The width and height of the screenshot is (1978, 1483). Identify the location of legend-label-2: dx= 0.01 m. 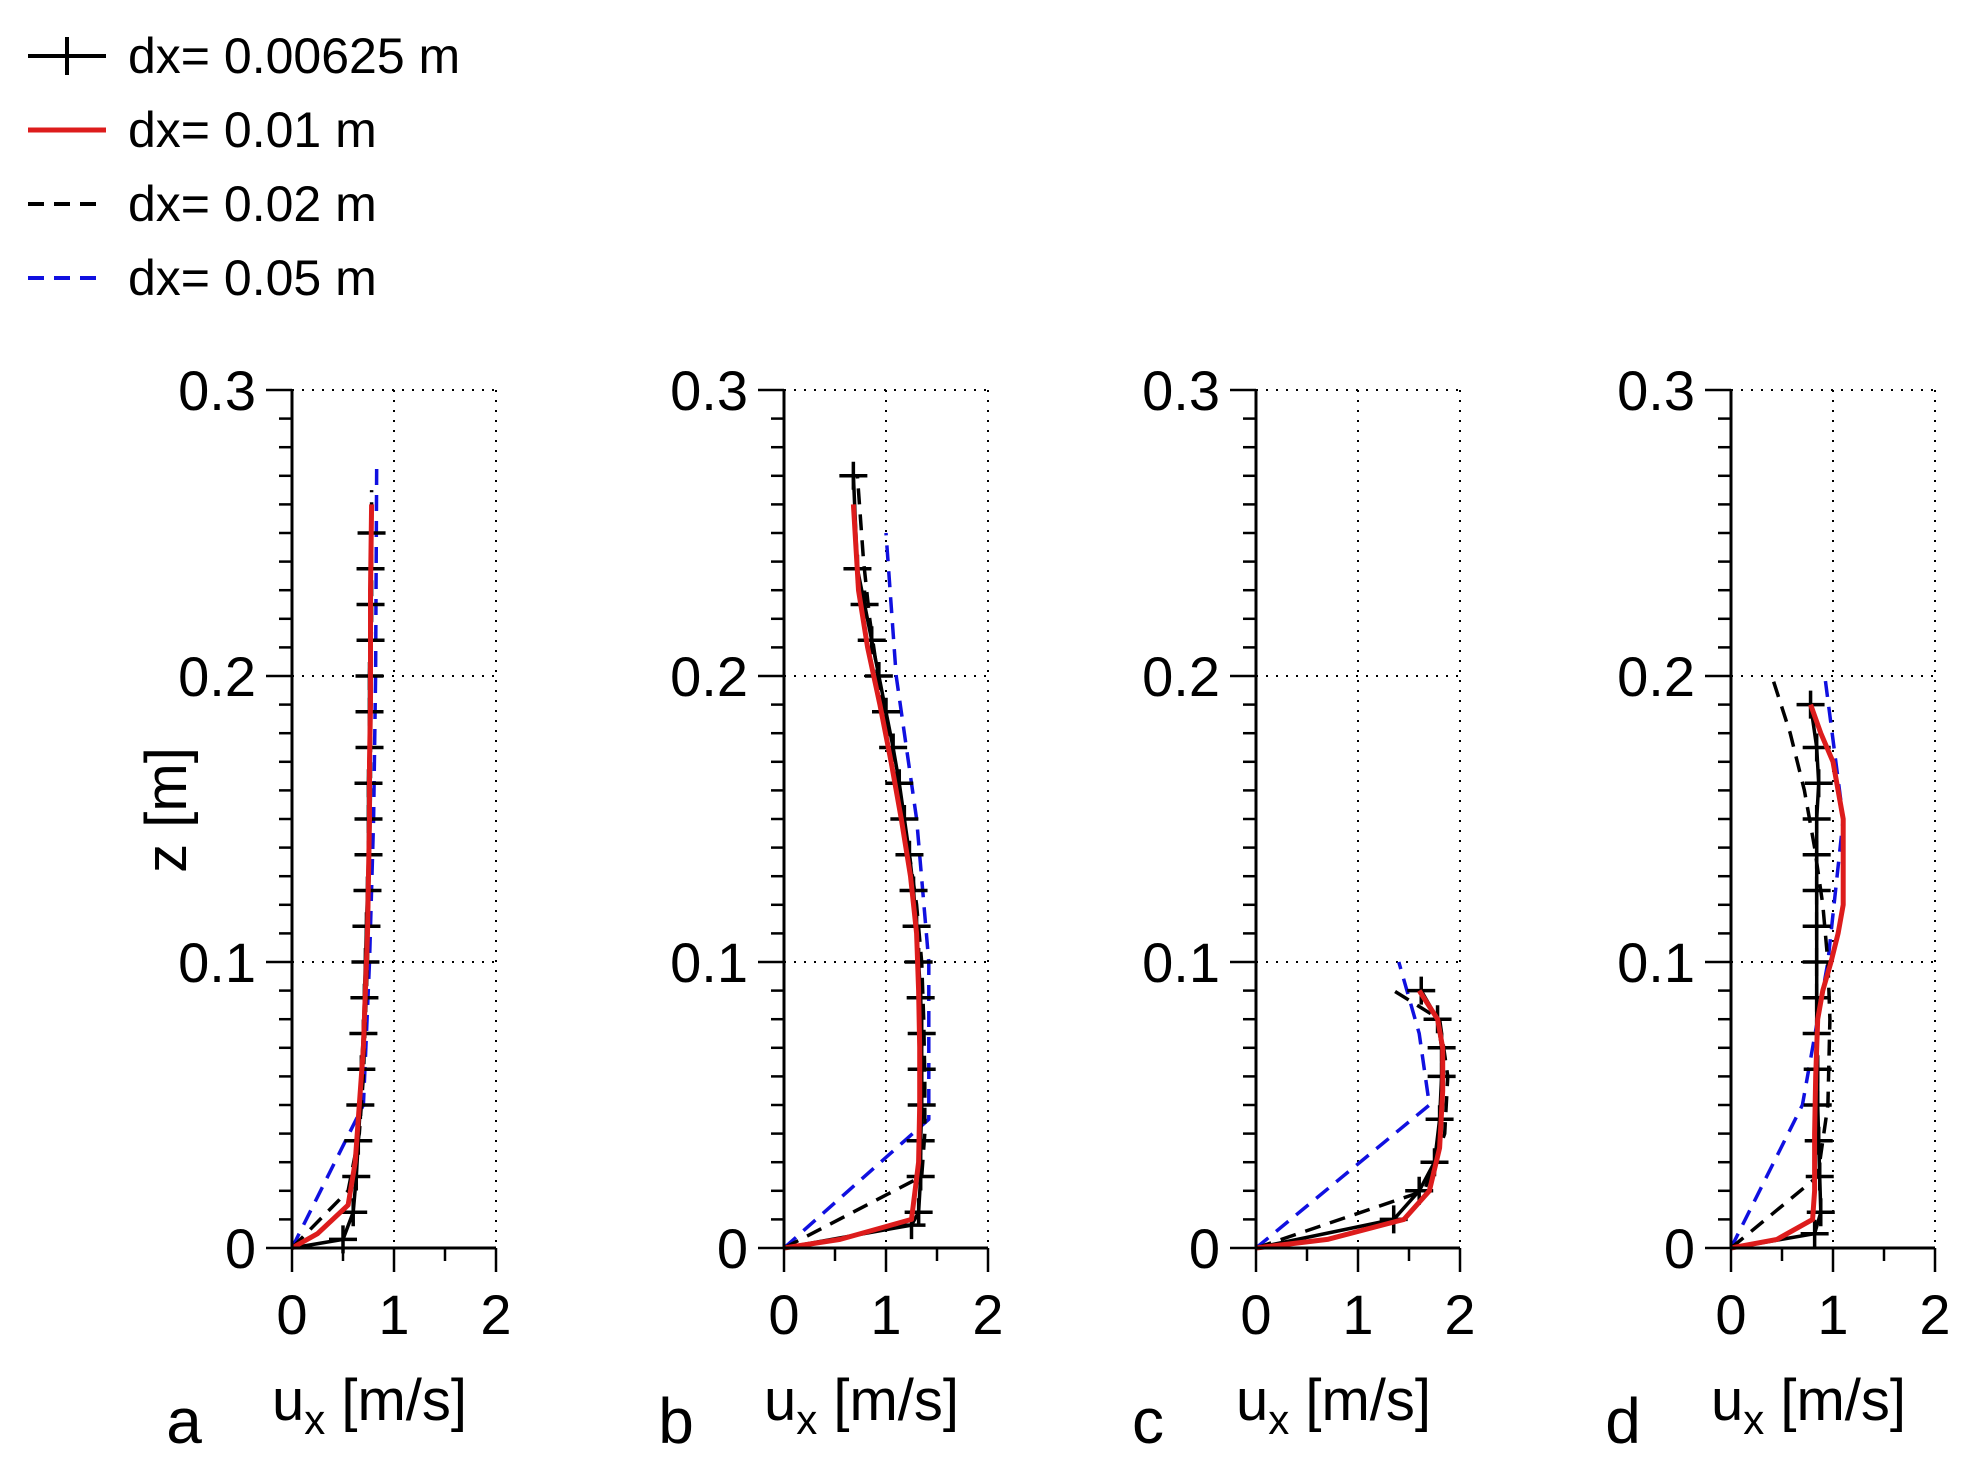
(252, 130).